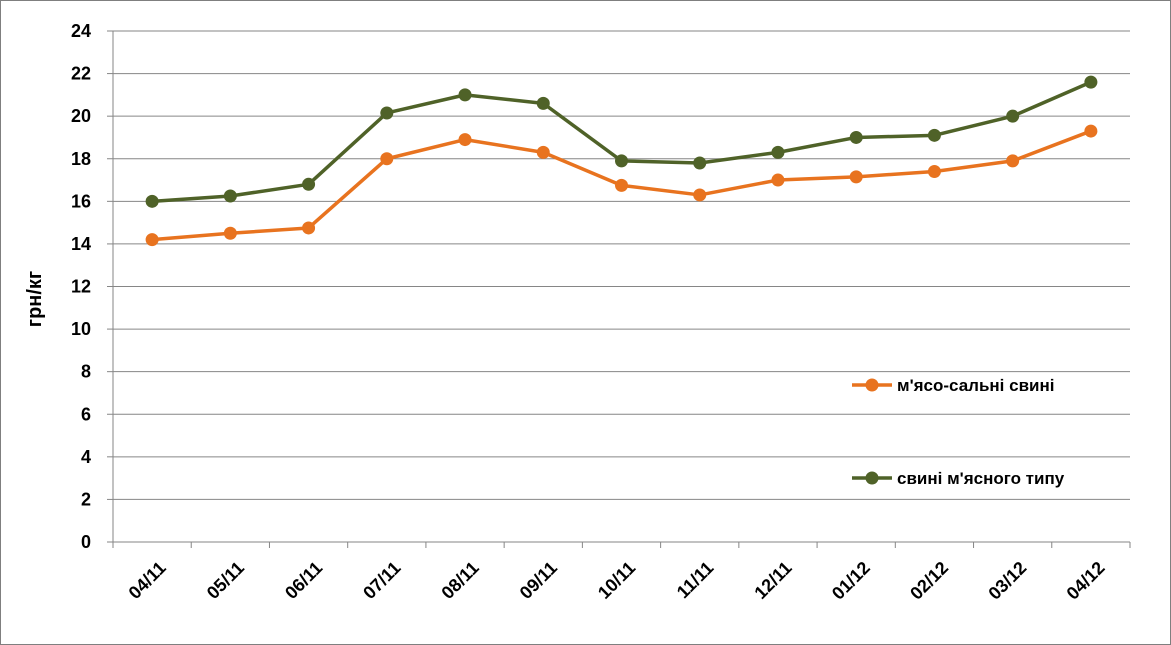 Image resolution: width=1171 pixels, height=645 pixels. Describe the element at coordinates (695, 580) in the screenshot. I see `x-tick-label: 11/11` at that location.